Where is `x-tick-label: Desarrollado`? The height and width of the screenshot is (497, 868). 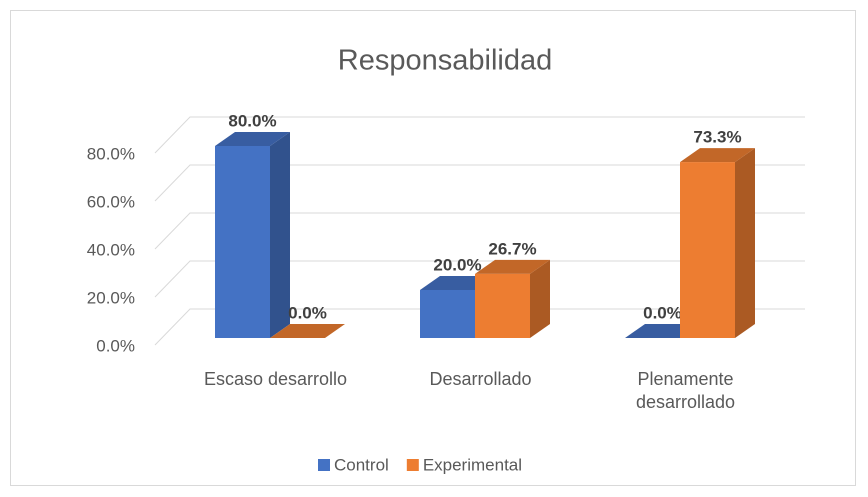 x-tick-label: Desarrollado is located at coordinates (480, 379).